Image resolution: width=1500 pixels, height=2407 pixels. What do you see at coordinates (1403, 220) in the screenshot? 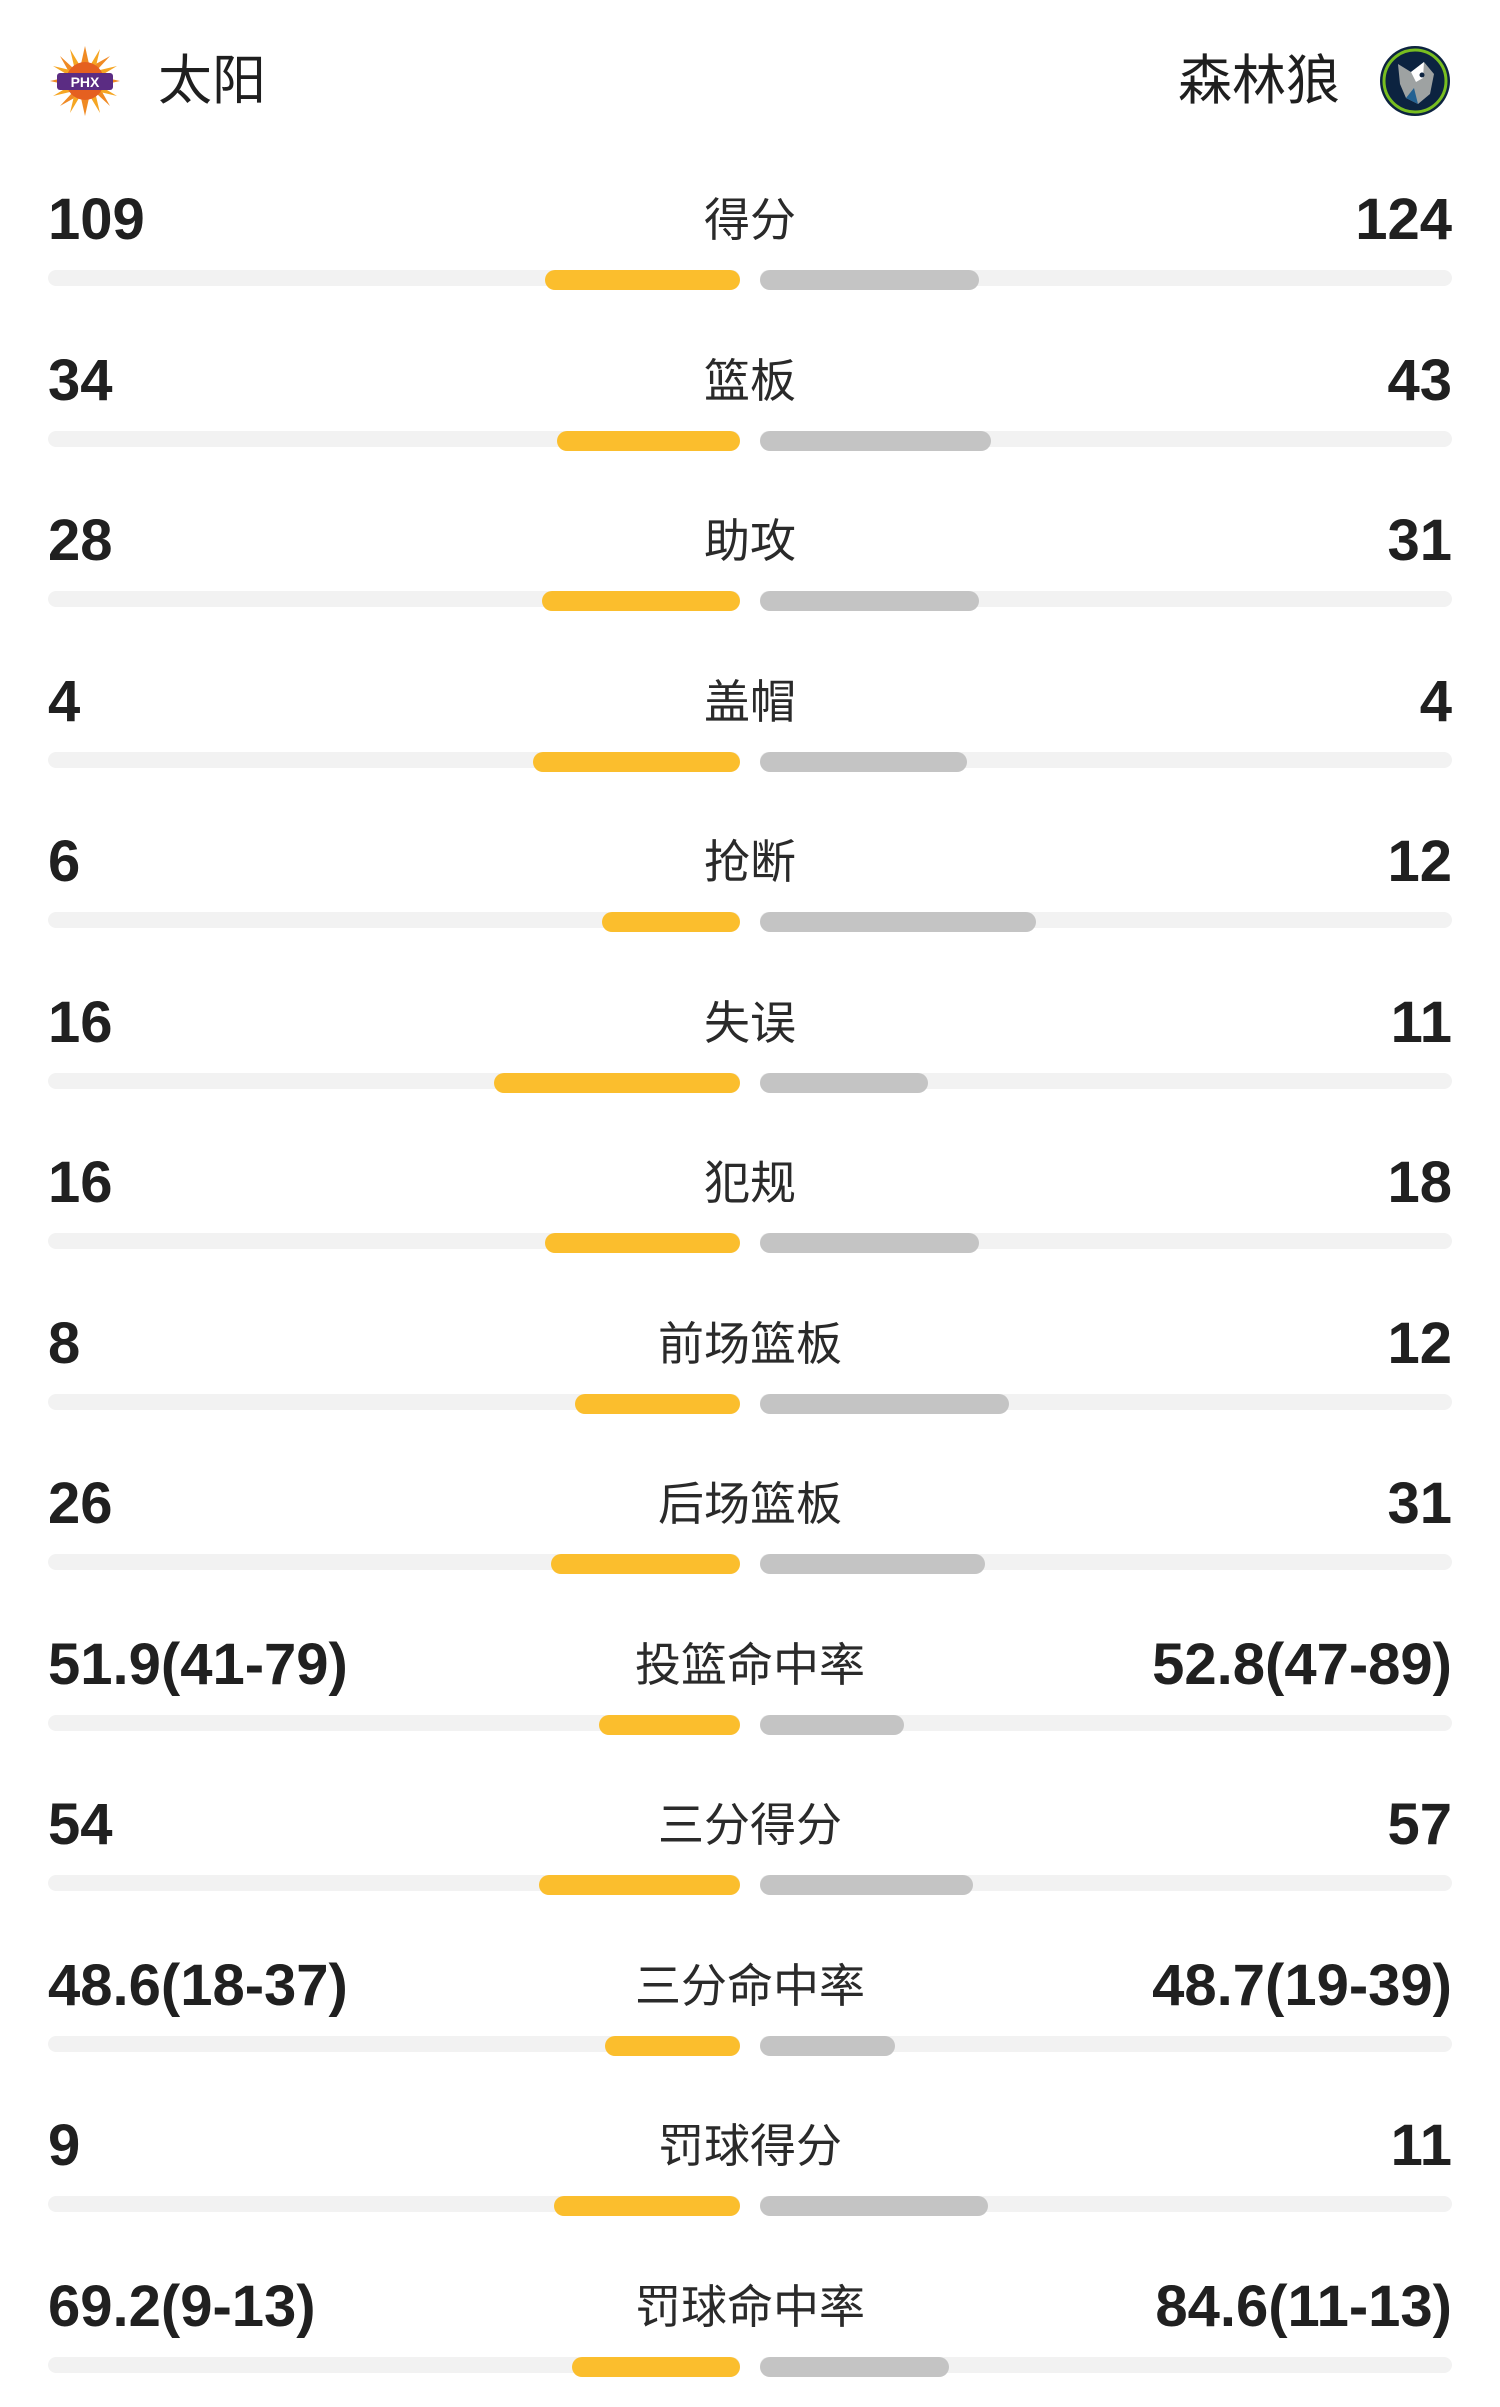
I see `away-stat-value: 124` at bounding box center [1403, 220].